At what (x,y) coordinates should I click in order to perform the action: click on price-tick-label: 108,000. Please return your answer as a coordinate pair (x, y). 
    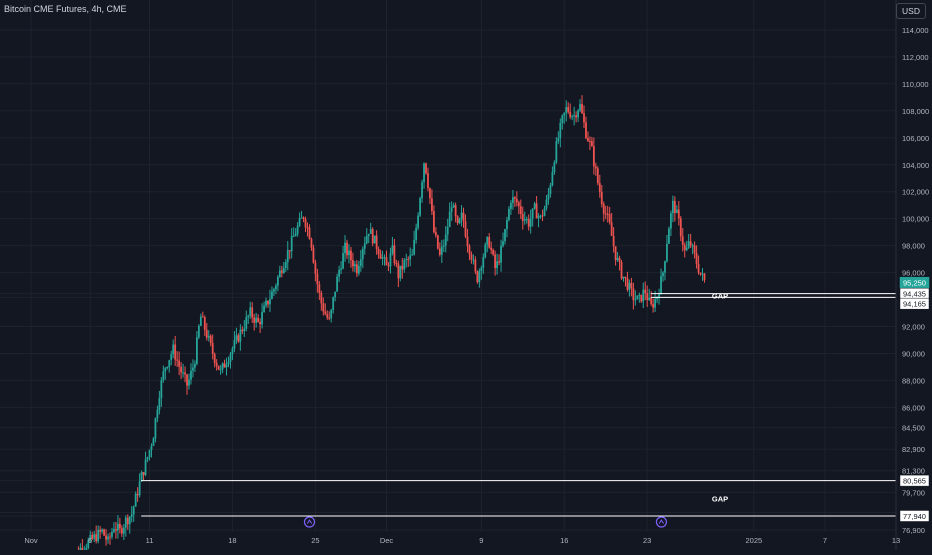
    Looking at the image, I should click on (915, 111).